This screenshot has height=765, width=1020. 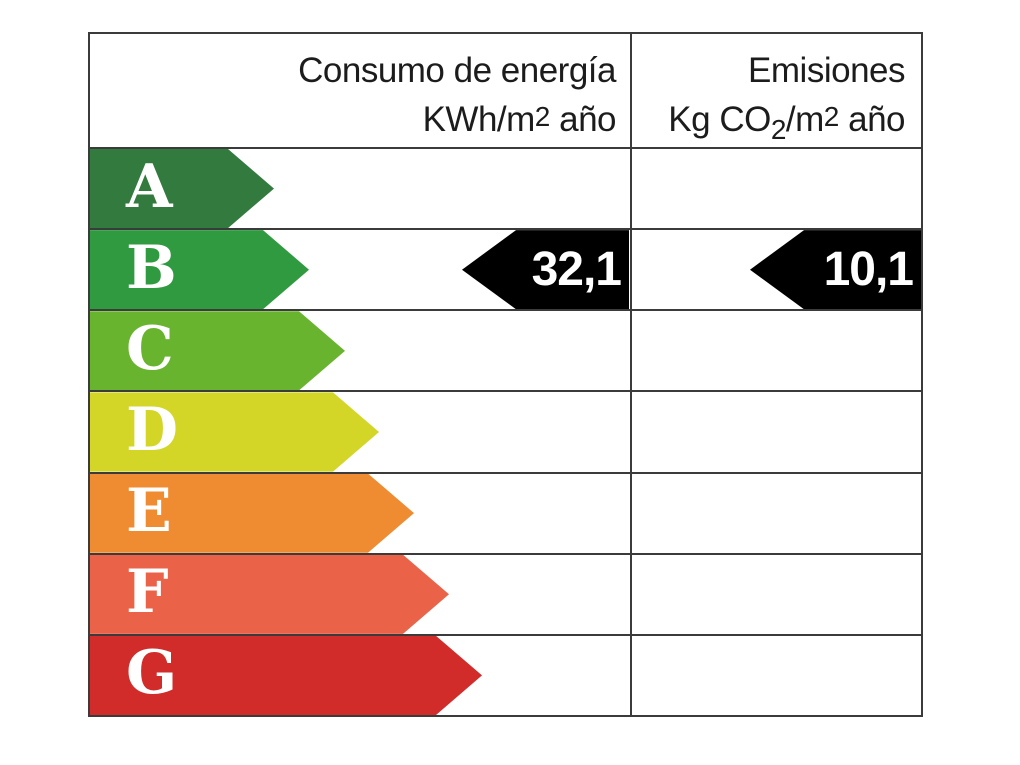 What do you see at coordinates (576, 269) in the screenshot?
I see `consumption-value: 32,1` at bounding box center [576, 269].